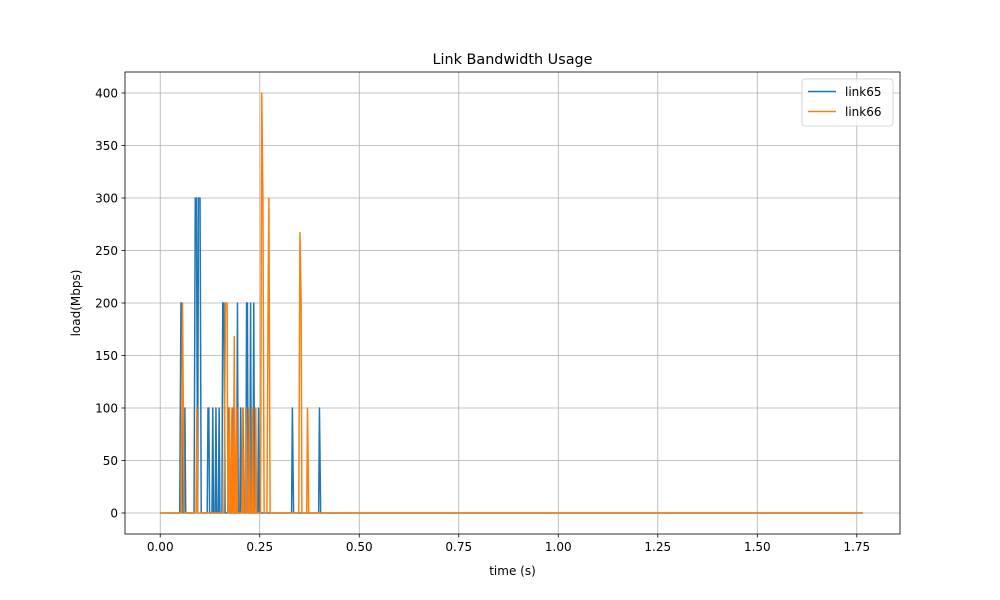 This screenshot has width=1000, height=600. I want to click on y-tick-label: 250, so click(106, 251).